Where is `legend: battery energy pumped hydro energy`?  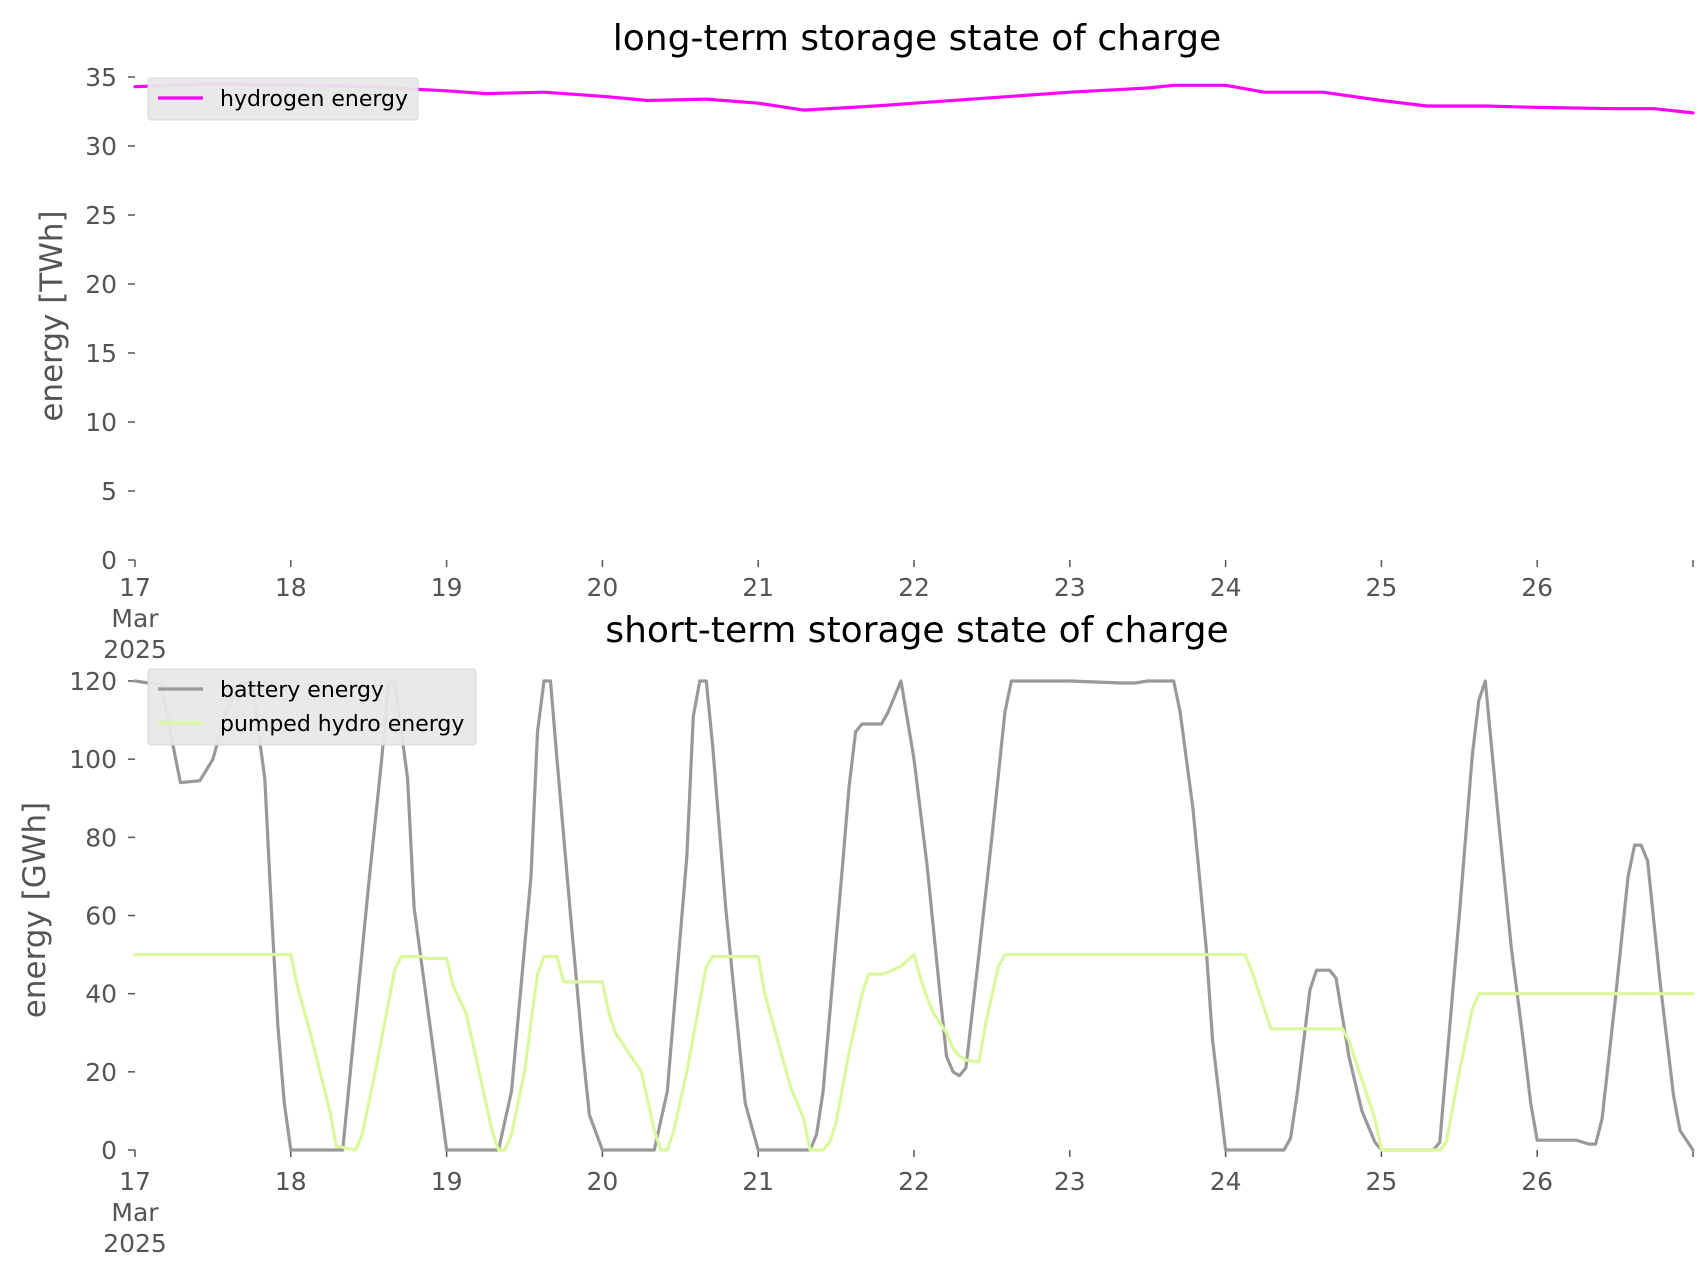
legend: battery energy pumped hydro energy is located at coordinates (312, 707).